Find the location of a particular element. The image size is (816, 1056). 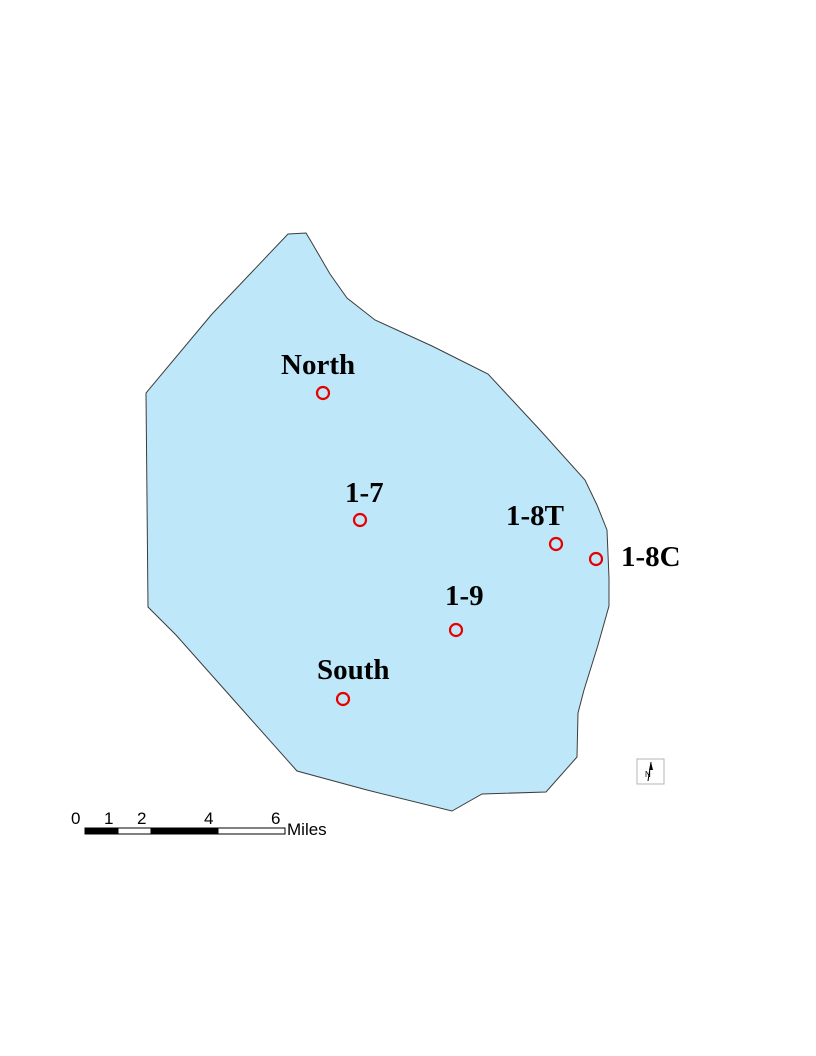

scale-tick-2: 2 is located at coordinates (141, 818).